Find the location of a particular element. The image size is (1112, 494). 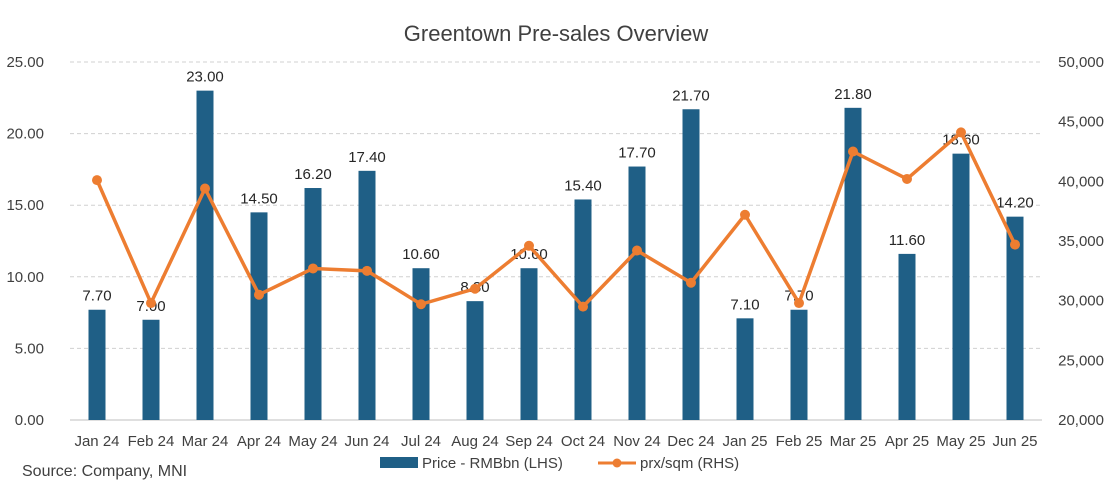

left-tick-label: 5.00 is located at coordinates (29, 348).